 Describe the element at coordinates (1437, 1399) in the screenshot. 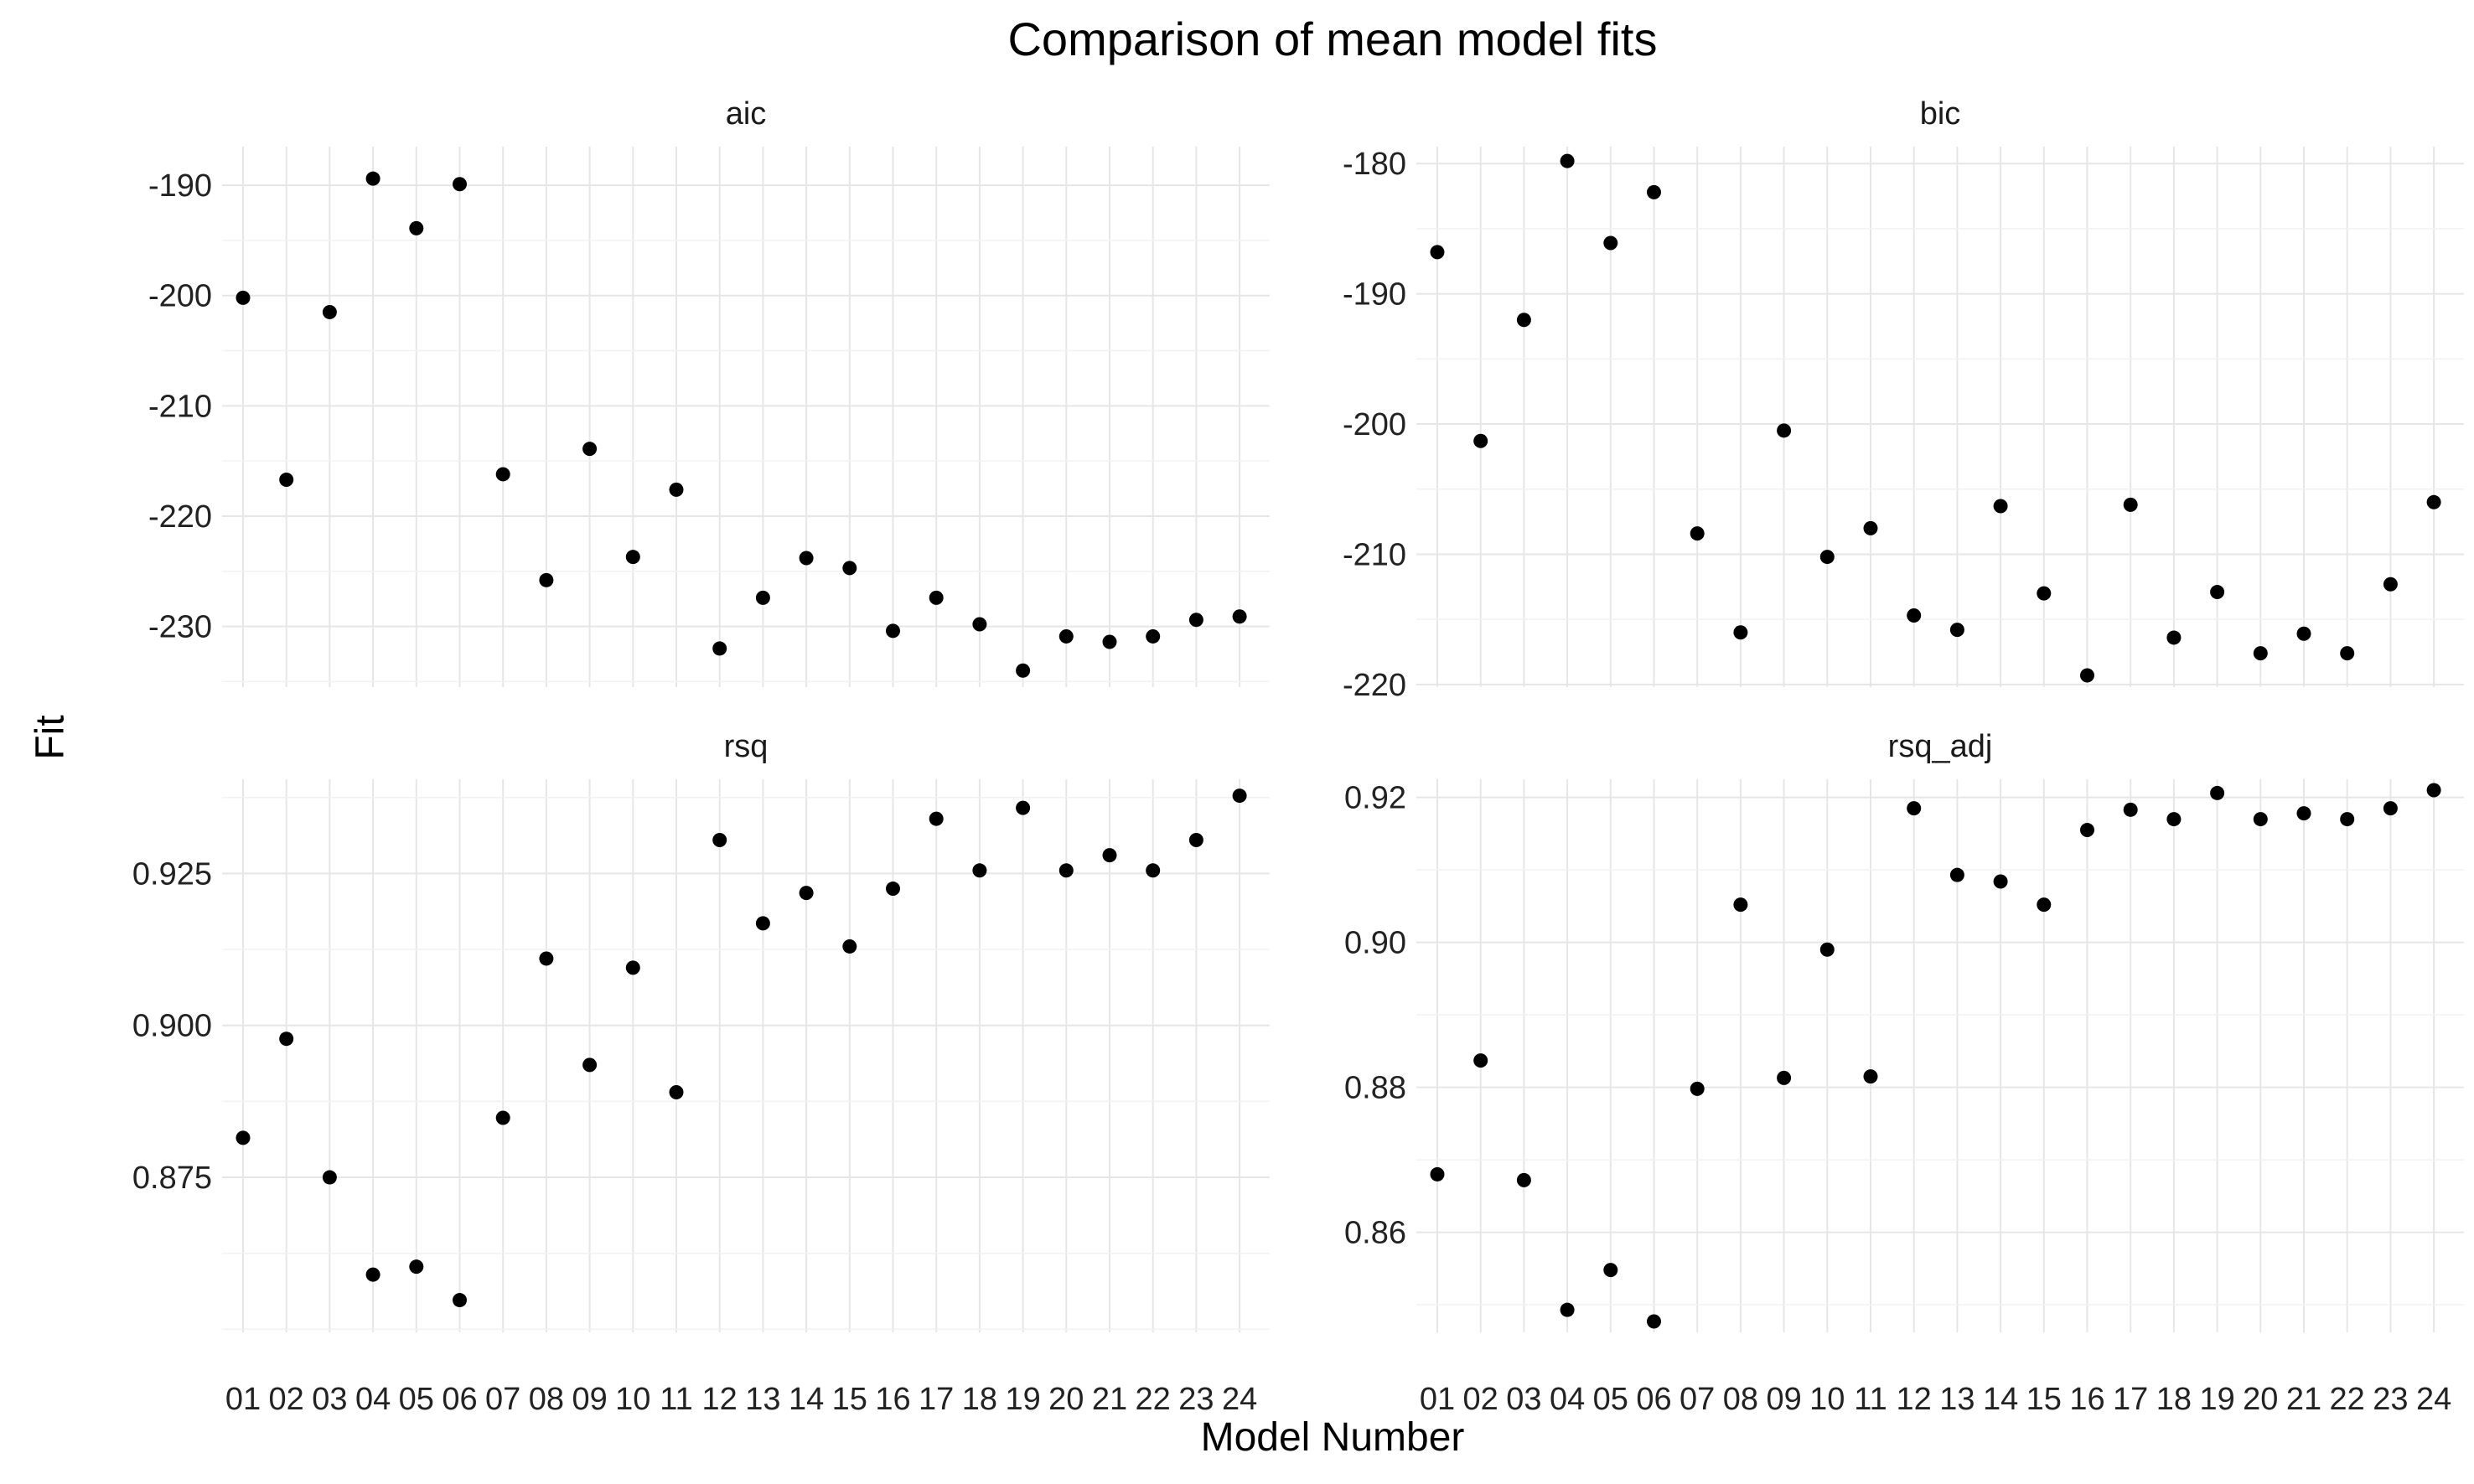

I see `x-tick-label: 01` at that location.